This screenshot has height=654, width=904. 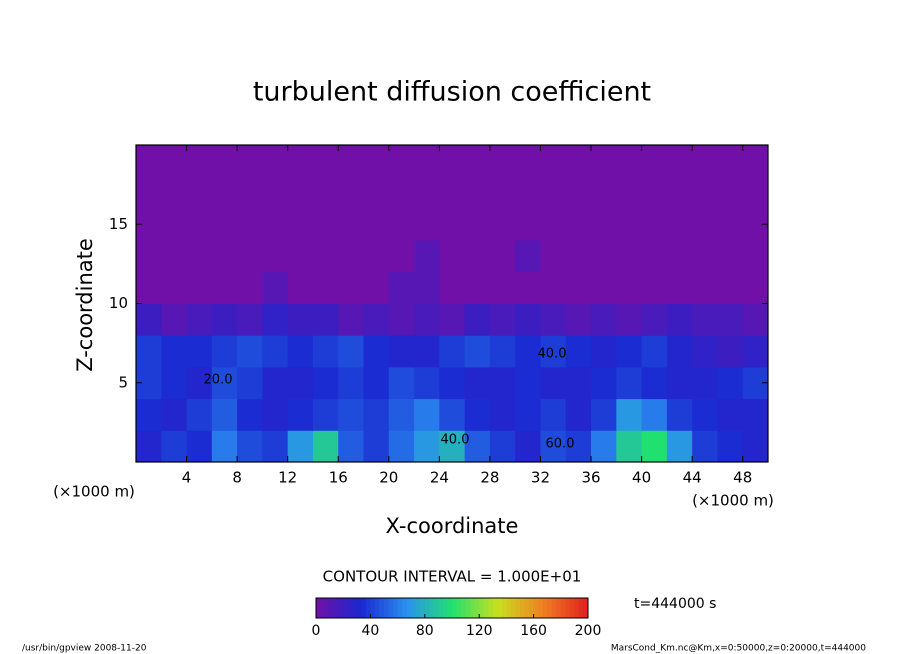 I want to click on colorbar-tick-label: 200, so click(x=588, y=631).